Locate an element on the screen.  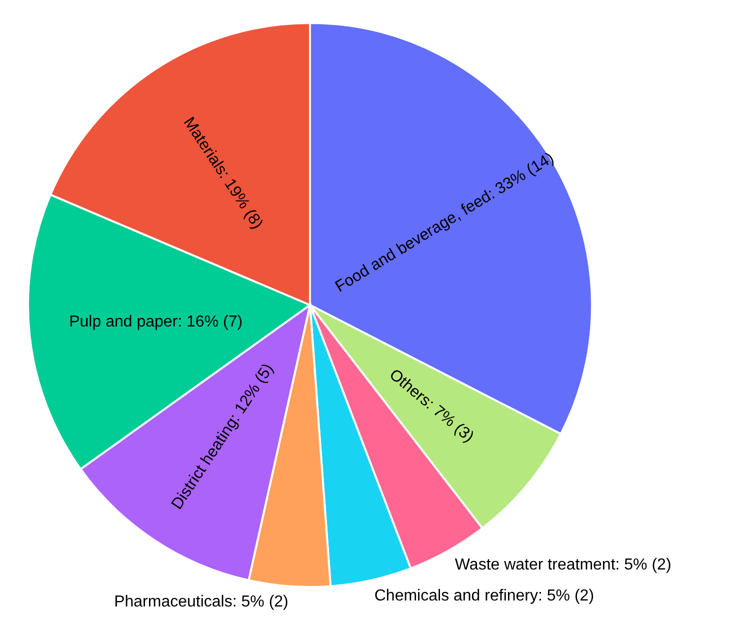
slice-label: Waste water treatment: 5% (2) is located at coordinates (563, 565).